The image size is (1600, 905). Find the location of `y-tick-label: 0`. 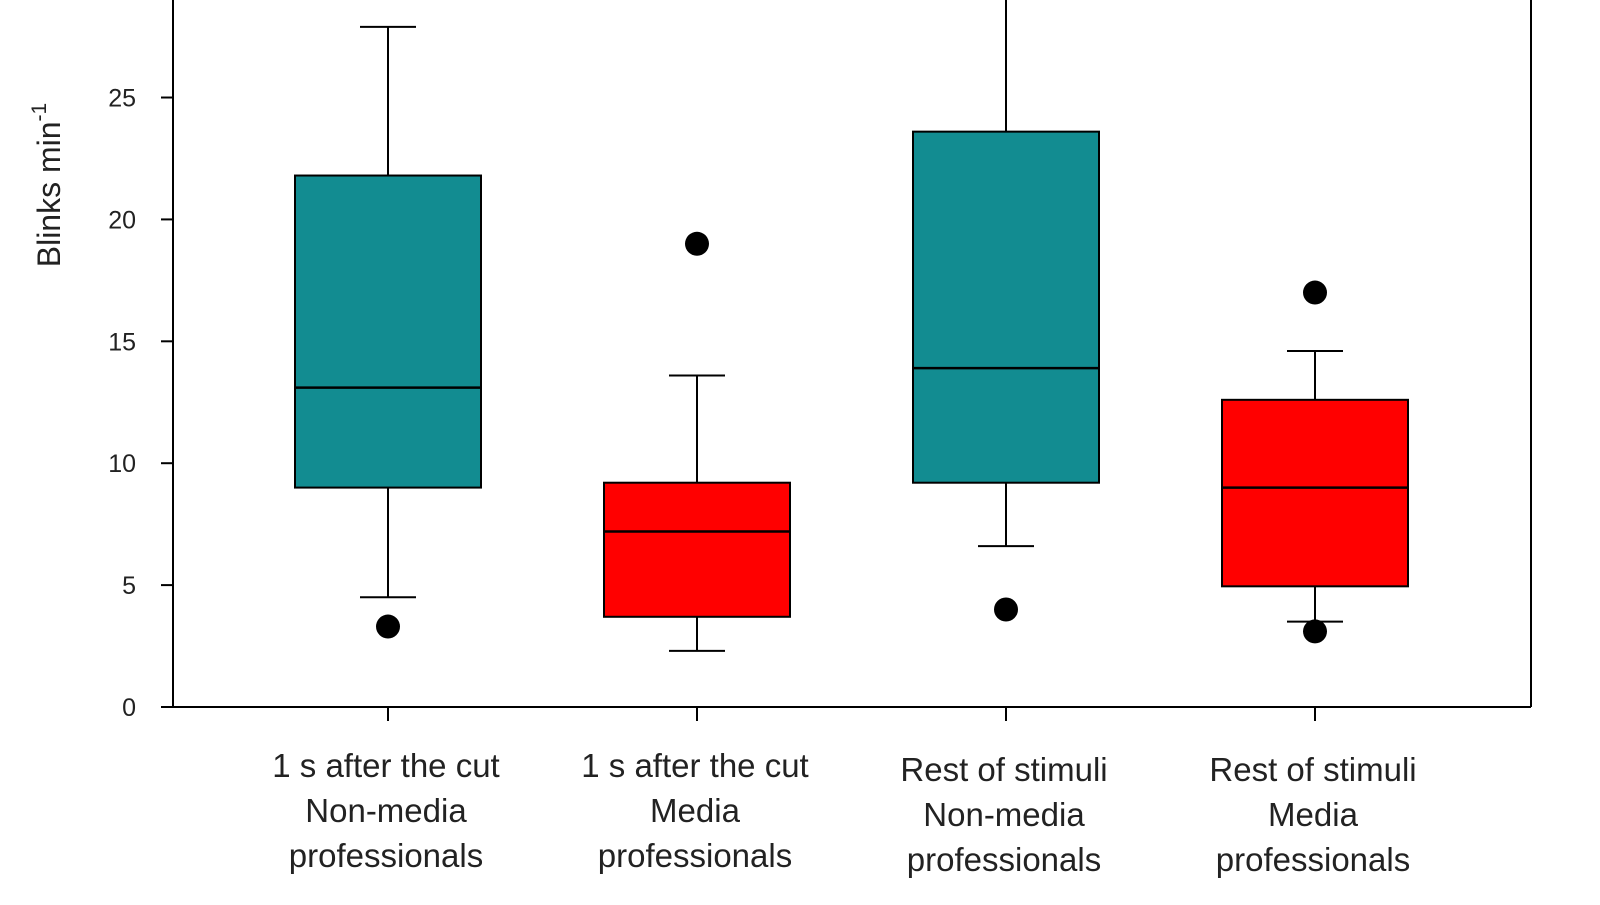

y-tick-label: 0 is located at coordinates (129, 708).